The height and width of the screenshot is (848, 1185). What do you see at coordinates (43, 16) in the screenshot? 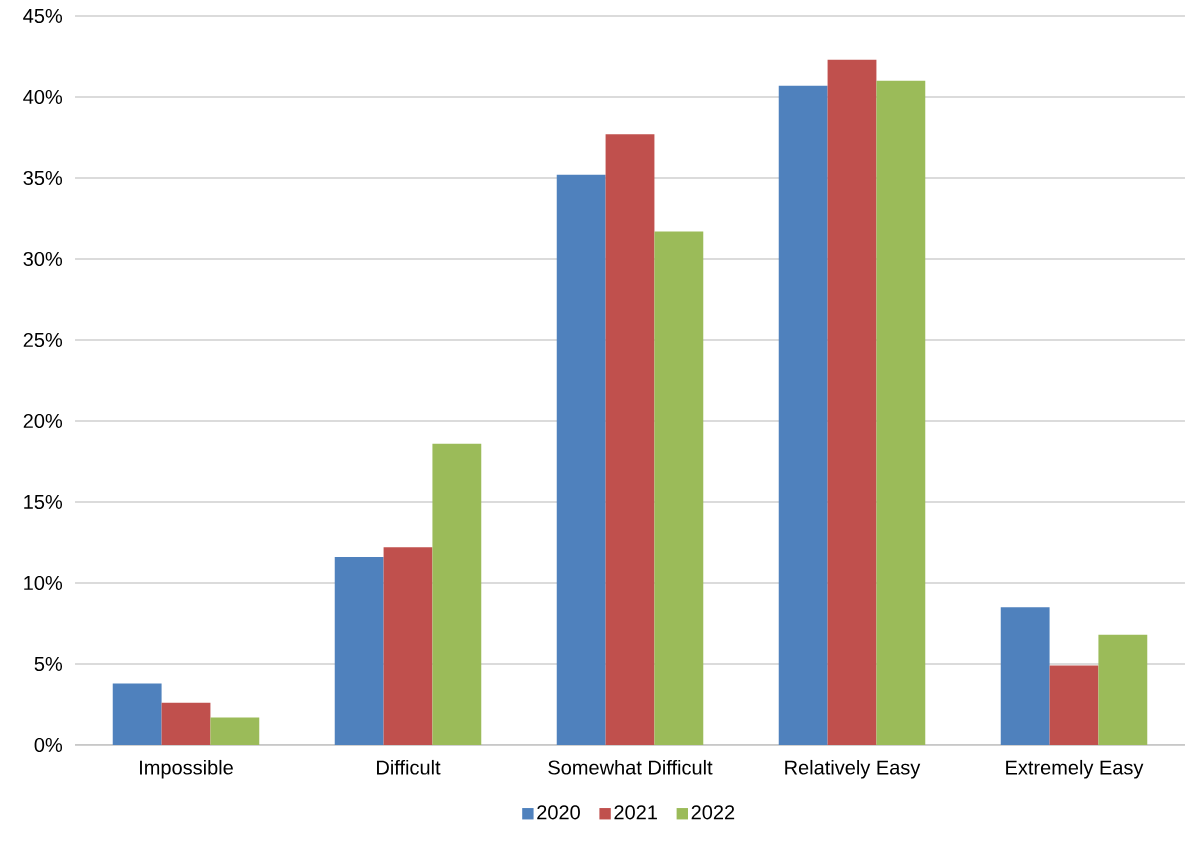
I see `y-tick-label: 45%` at bounding box center [43, 16].